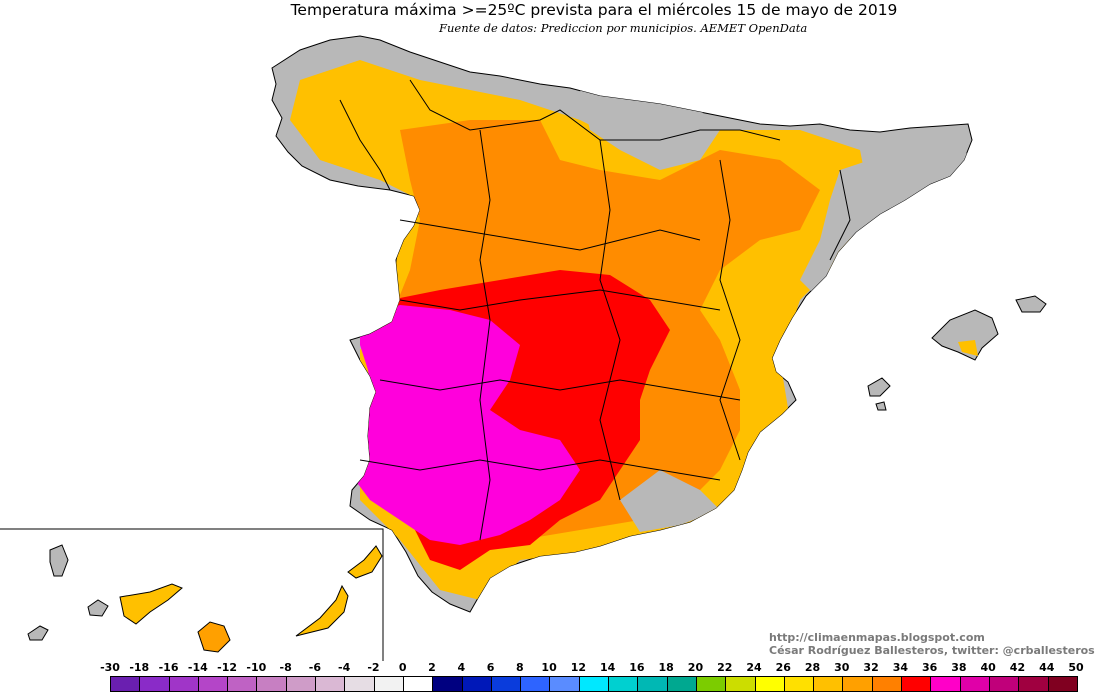  What do you see at coordinates (879, 387) in the screenshot?
I see `island-ibiza` at bounding box center [879, 387].